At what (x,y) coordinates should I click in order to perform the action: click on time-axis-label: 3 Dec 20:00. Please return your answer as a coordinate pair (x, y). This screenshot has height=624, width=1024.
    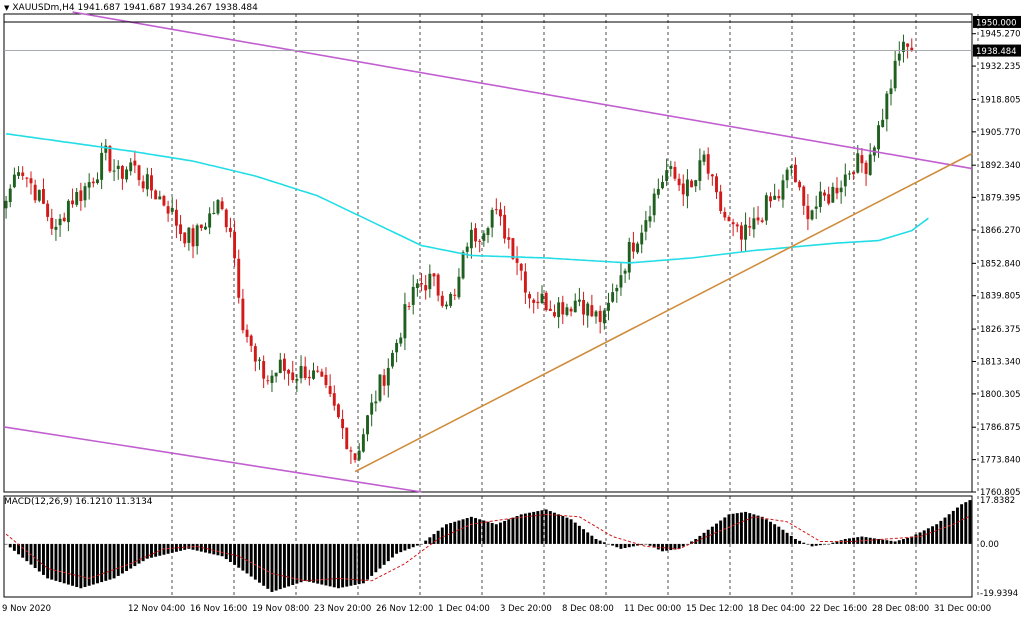
    Looking at the image, I should click on (526, 609).